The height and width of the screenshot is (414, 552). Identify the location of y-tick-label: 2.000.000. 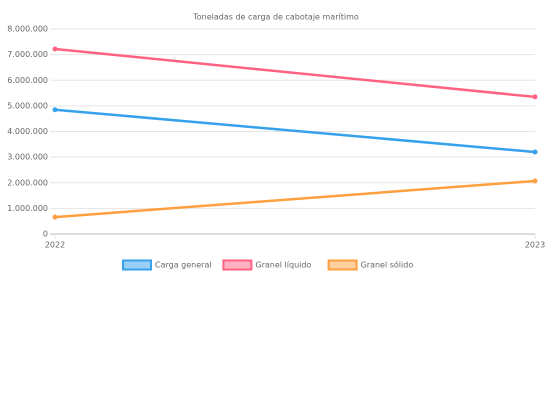
(27, 182).